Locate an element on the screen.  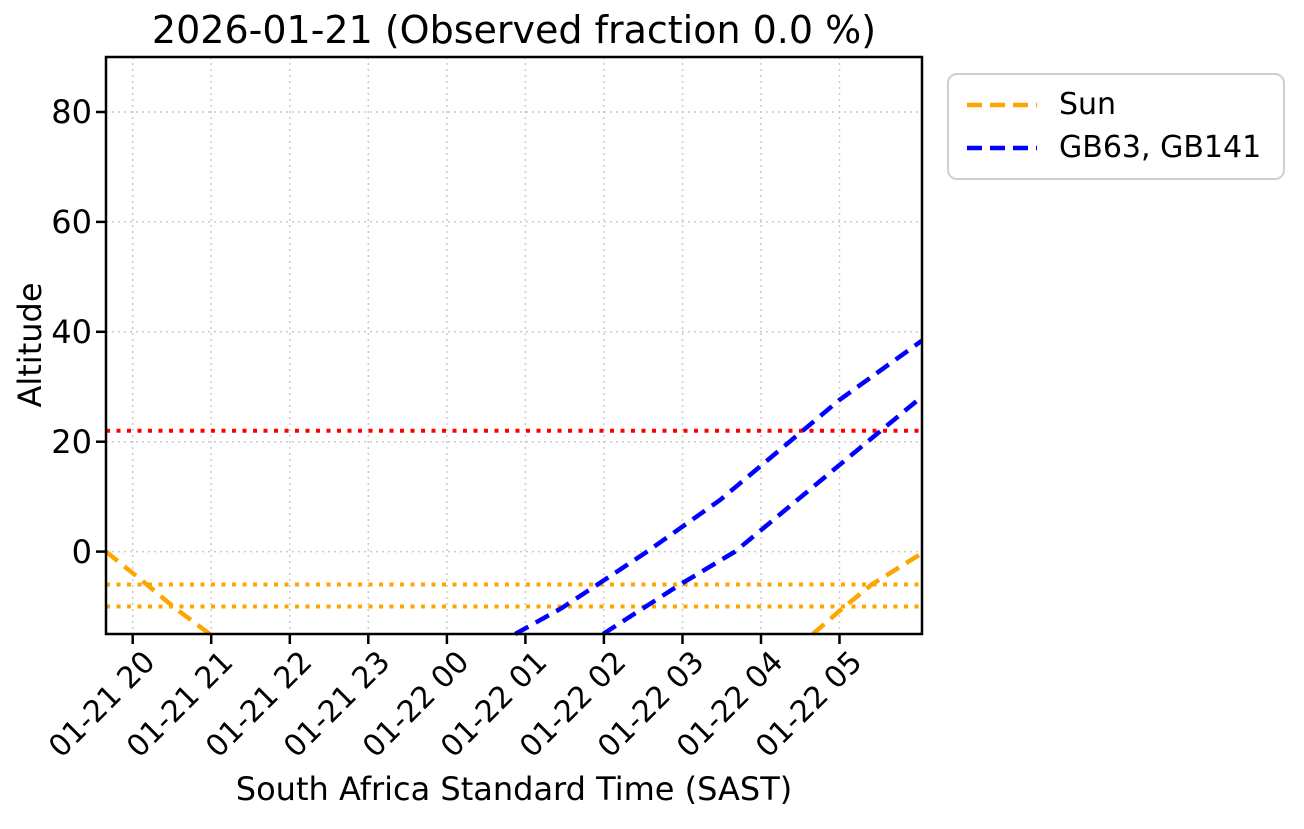
x-axis-label: South Africa Standard Time (SAST) is located at coordinates (514, 789).